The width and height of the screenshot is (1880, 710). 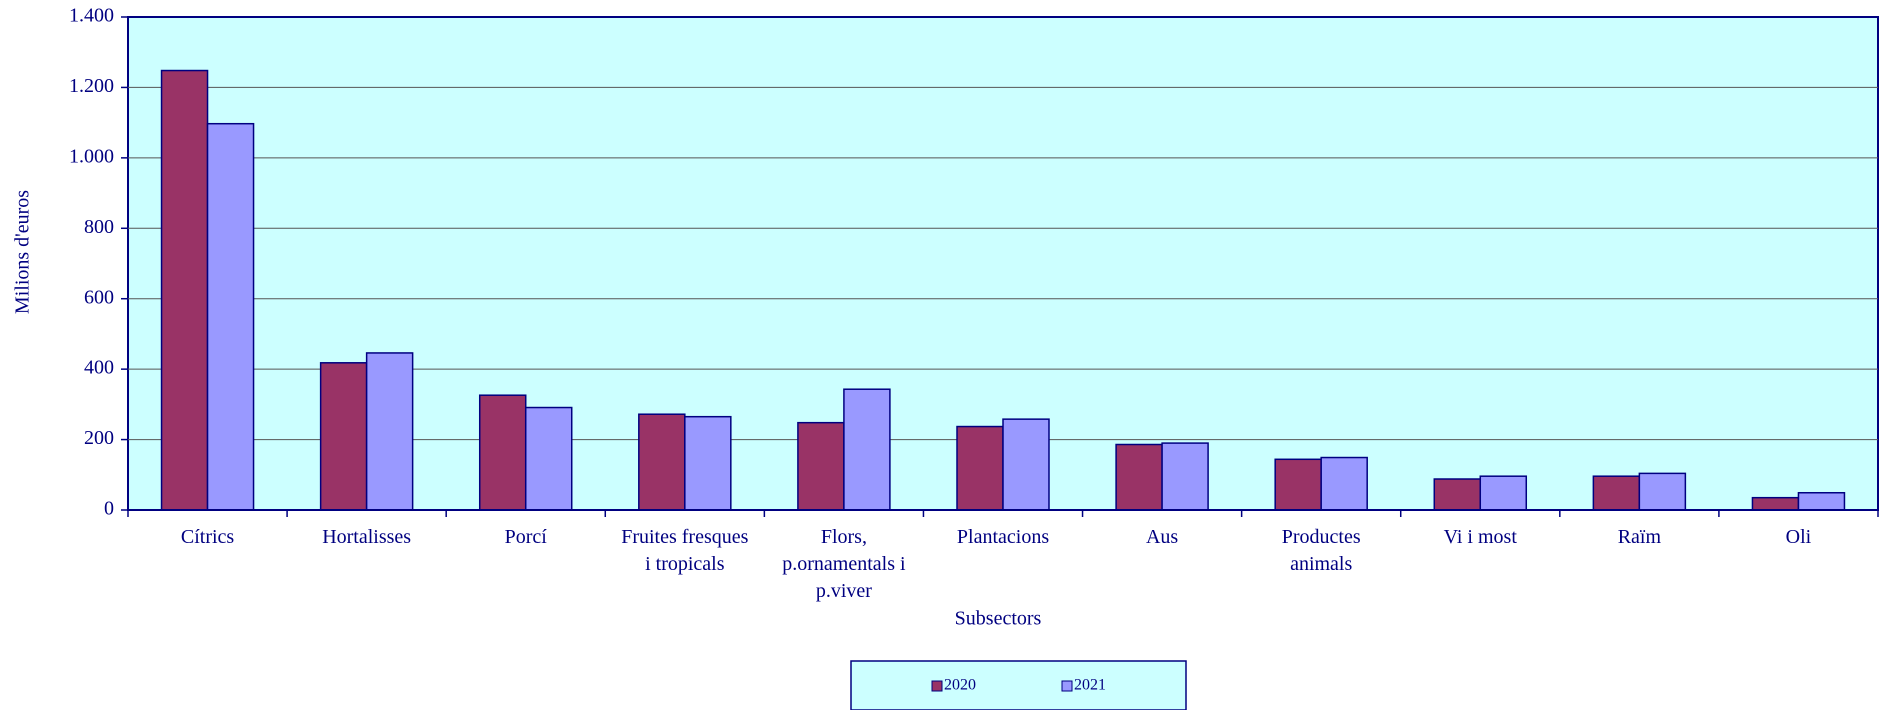 What do you see at coordinates (844, 564) in the screenshot?
I see `x-tick-label: Flors, p.ornamentals i p.viver` at bounding box center [844, 564].